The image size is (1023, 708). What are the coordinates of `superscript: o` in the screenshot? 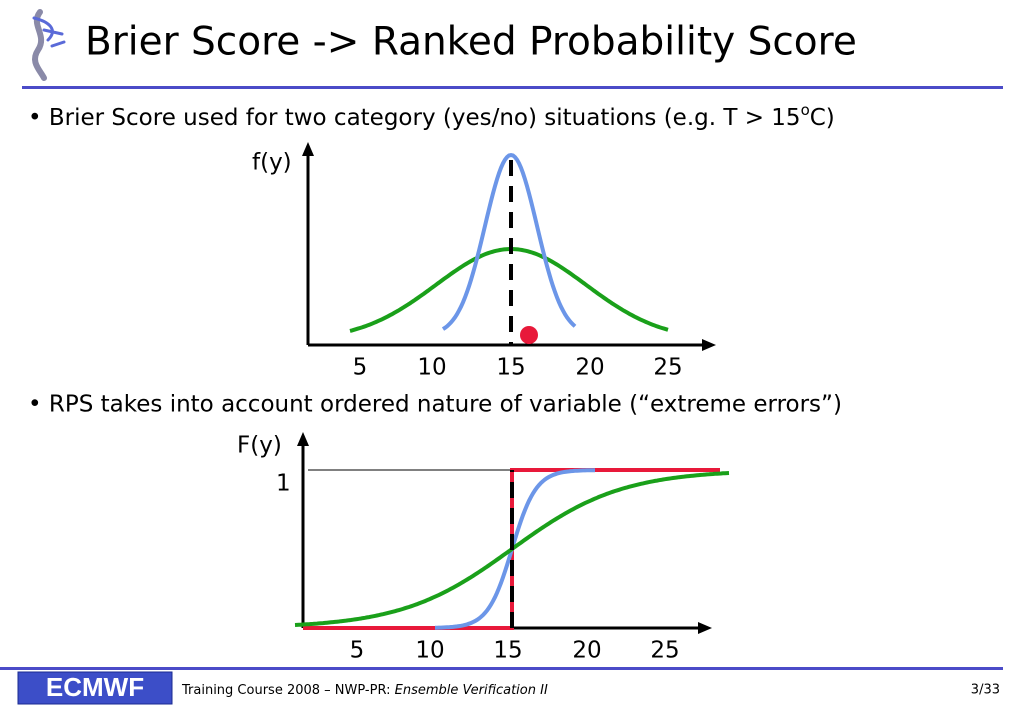 It's located at (805, 110).